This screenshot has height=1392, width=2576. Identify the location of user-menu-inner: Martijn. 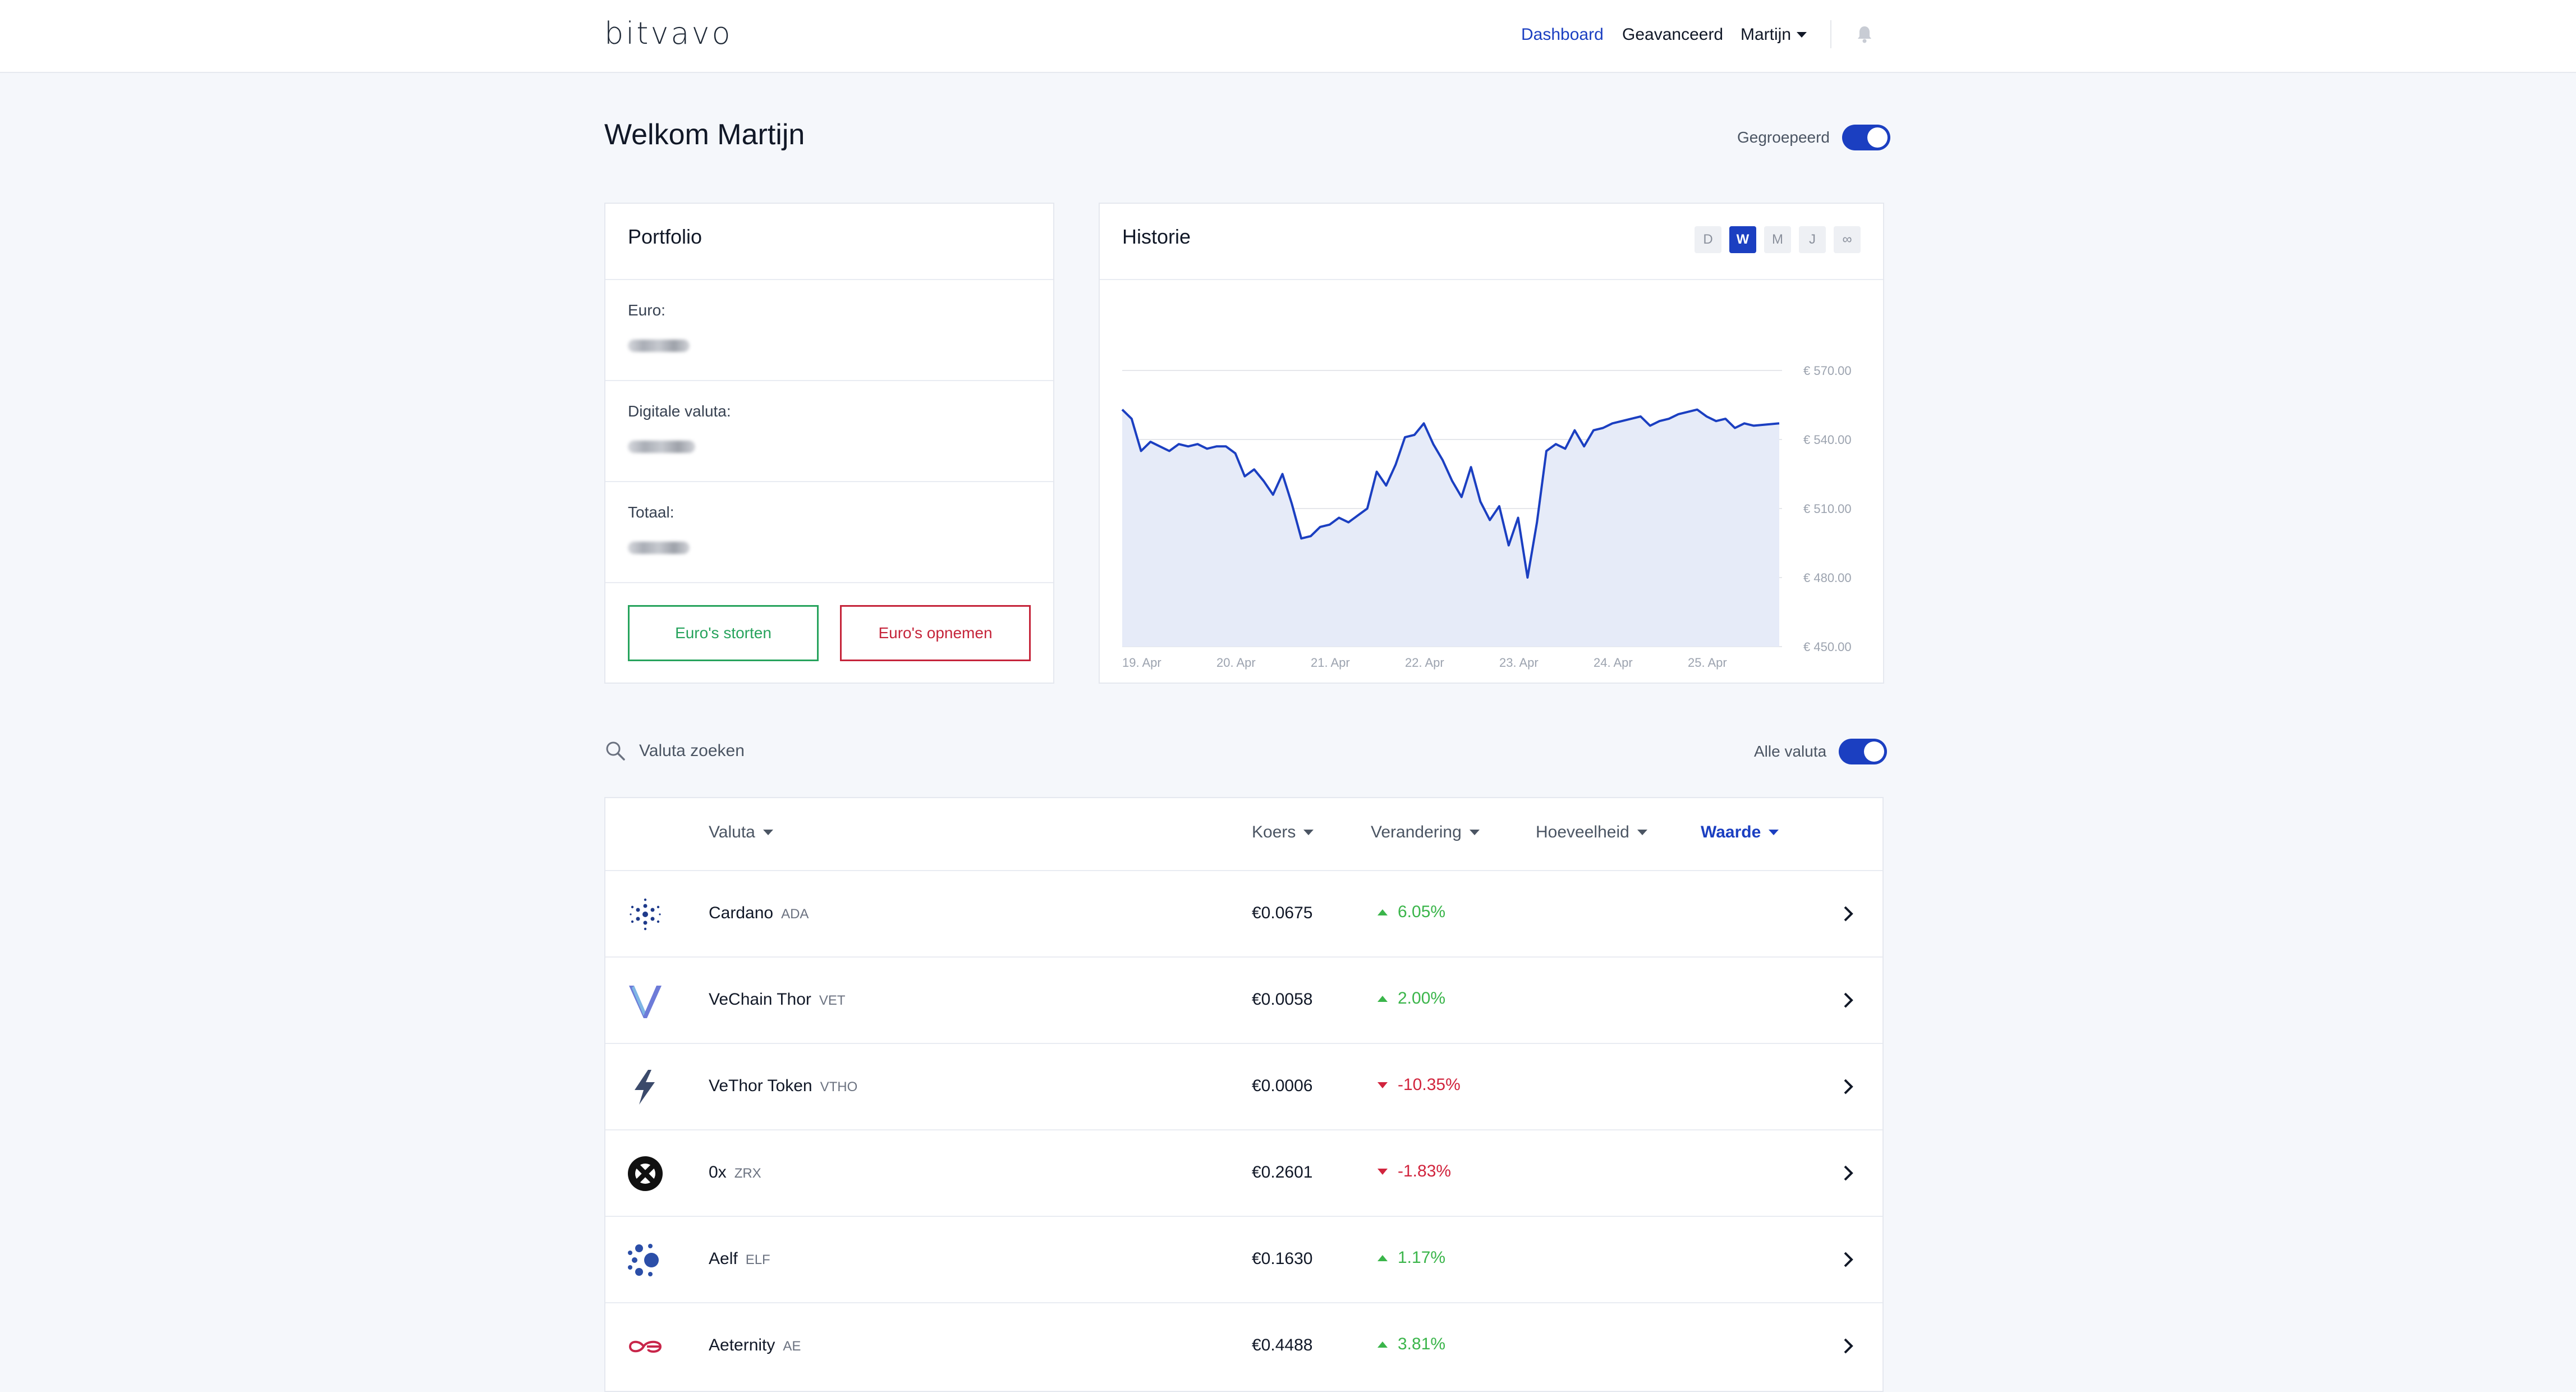
(1774, 34).